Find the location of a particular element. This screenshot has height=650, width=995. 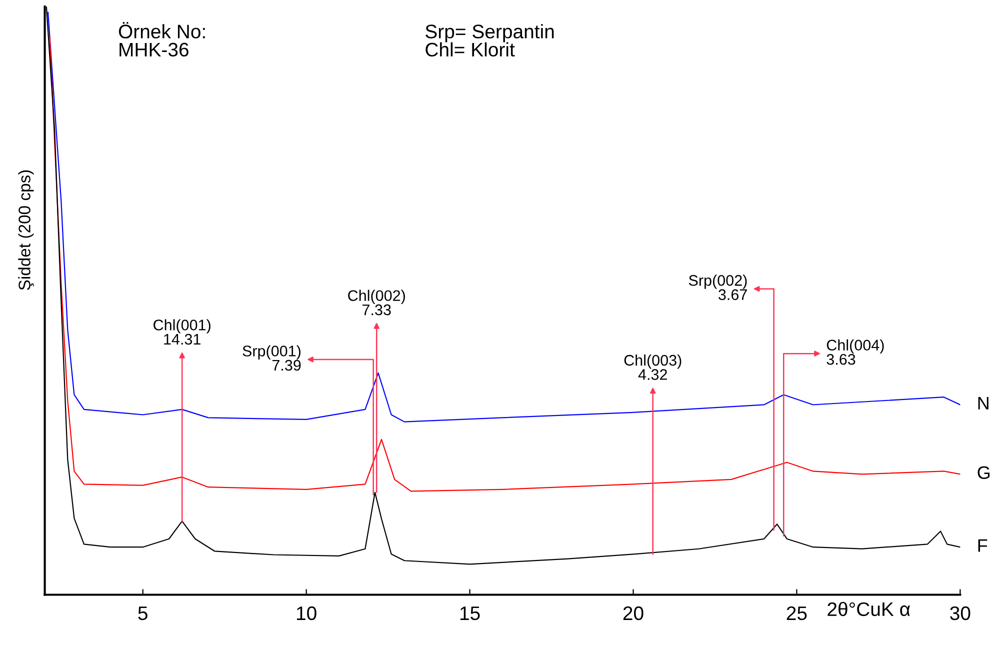

x-tick-label: 25 is located at coordinates (796, 613).